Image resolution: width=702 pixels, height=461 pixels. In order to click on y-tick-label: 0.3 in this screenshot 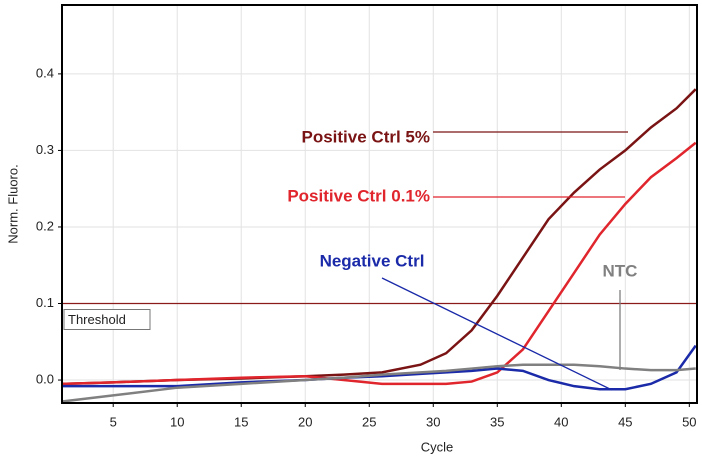, I will do `click(45, 149)`.